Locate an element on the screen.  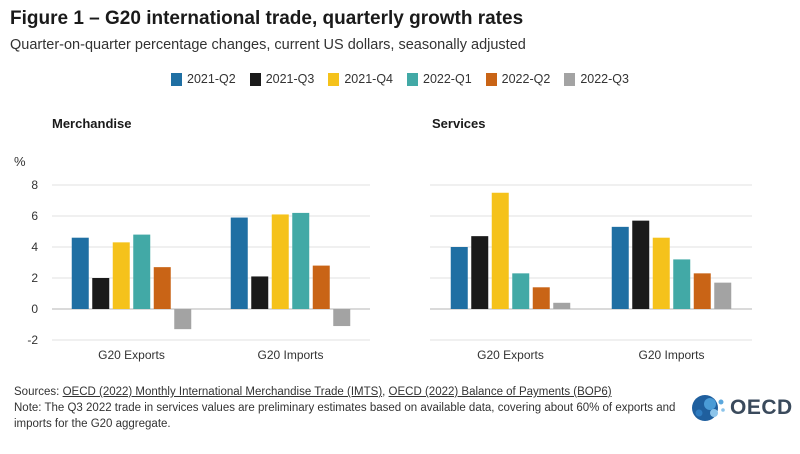
legend-item: 2021-Q2 is located at coordinates (203, 79).